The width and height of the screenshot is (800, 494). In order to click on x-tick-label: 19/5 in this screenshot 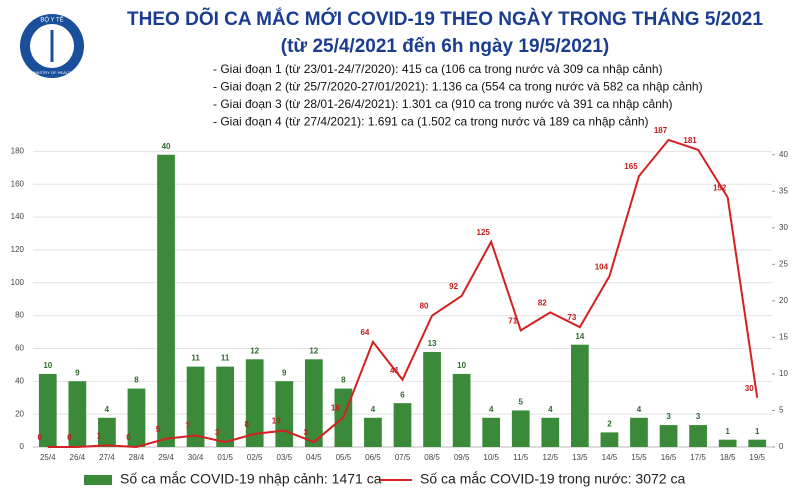, I will do `click(757, 457)`.